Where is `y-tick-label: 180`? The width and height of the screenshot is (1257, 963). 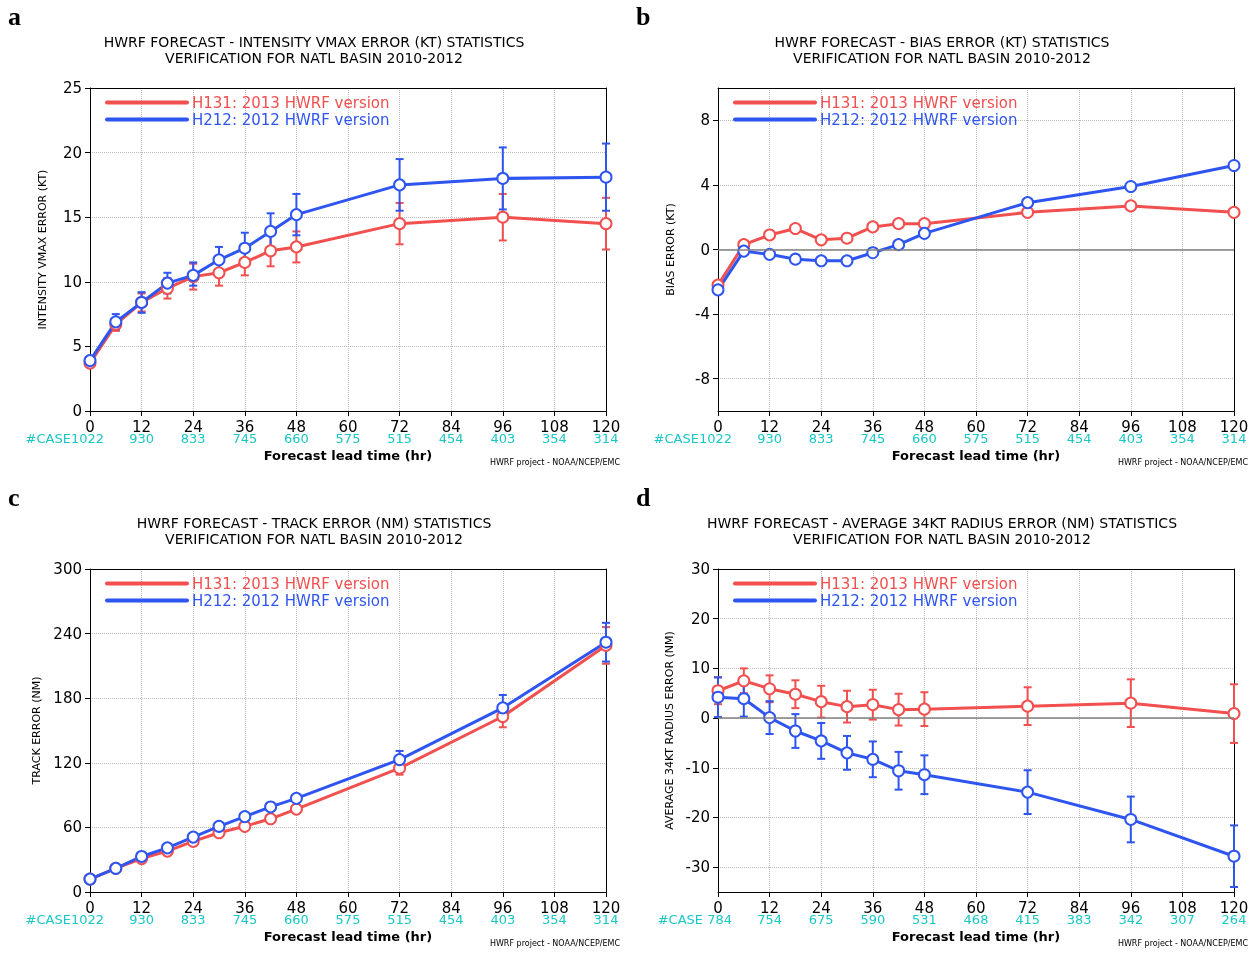
y-tick-label: 180 is located at coordinates (67, 698).